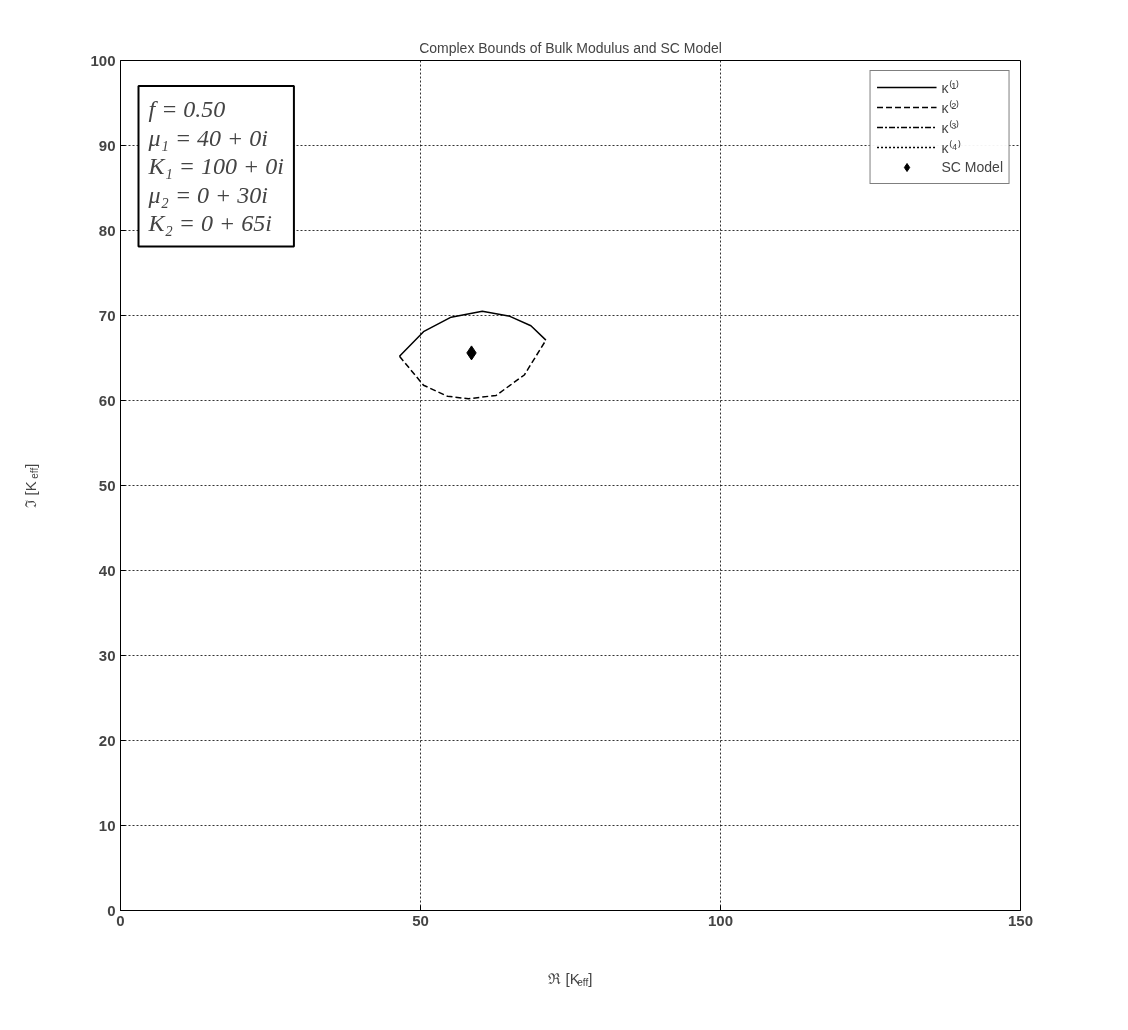 The height and width of the screenshot is (1030, 1128). What do you see at coordinates (107, 400) in the screenshot?
I see `y-tick-label: 60` at bounding box center [107, 400].